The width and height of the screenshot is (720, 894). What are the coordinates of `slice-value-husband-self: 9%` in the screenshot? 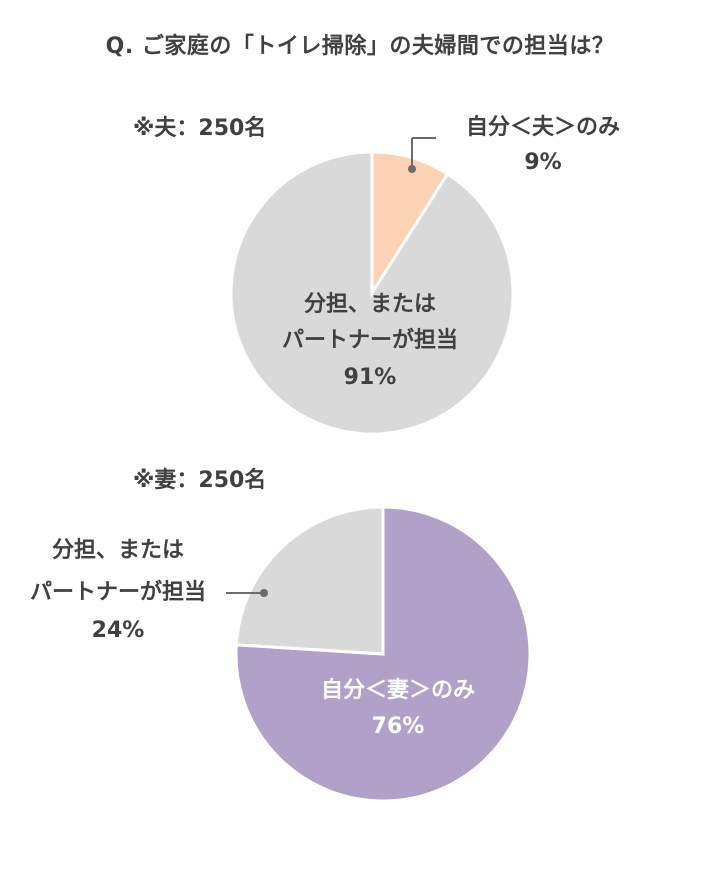 It's located at (542, 162).